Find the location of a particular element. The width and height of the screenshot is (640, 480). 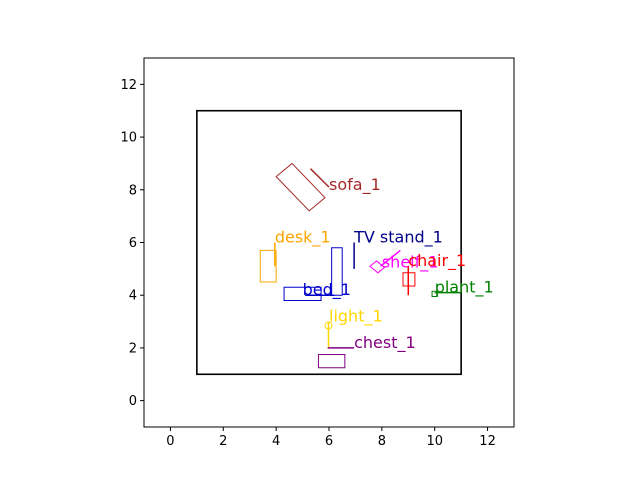

object-shelf-1: shelf_1 is located at coordinates (404, 261).